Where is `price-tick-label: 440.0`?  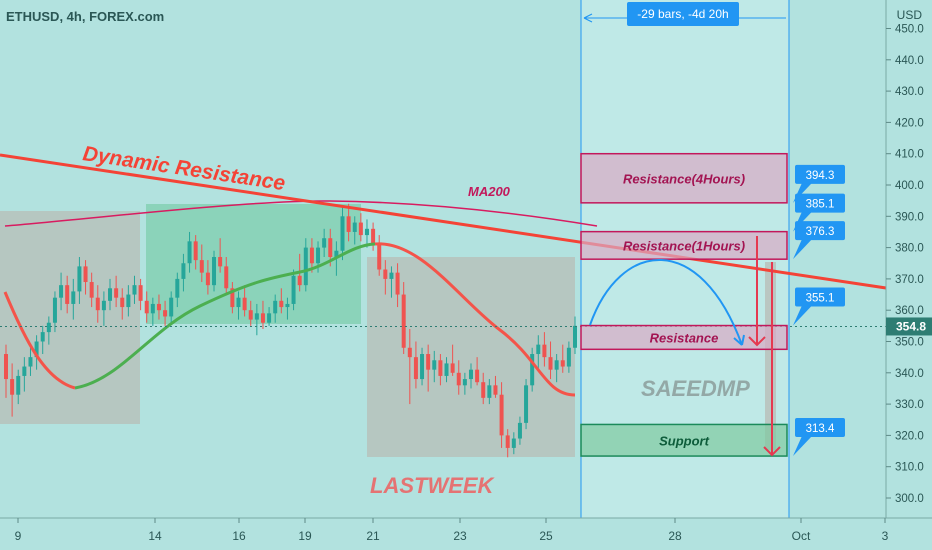
price-tick-label: 440.0 is located at coordinates (909, 61).